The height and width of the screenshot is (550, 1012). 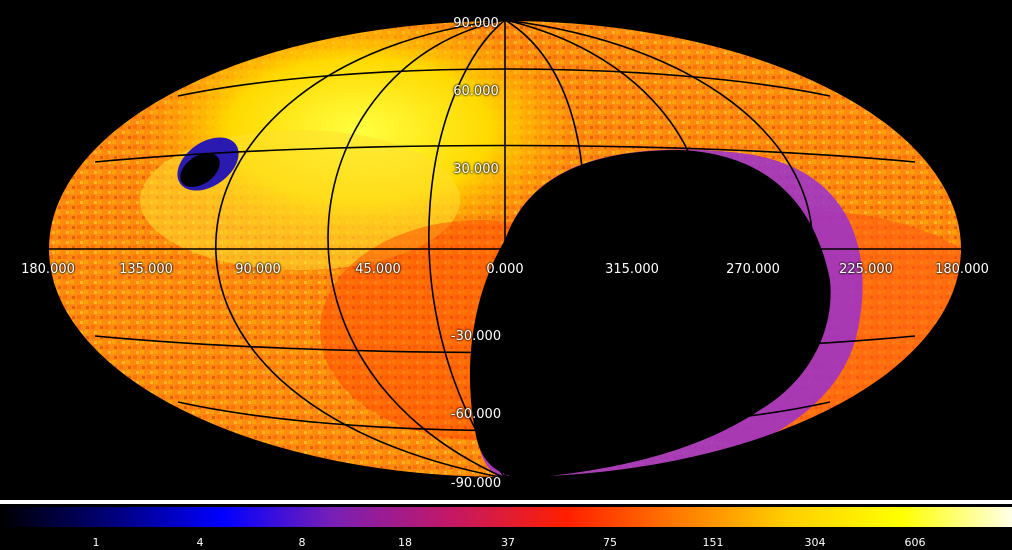 What do you see at coordinates (476, 414) in the screenshot?
I see `lat-label: -60.000` at bounding box center [476, 414].